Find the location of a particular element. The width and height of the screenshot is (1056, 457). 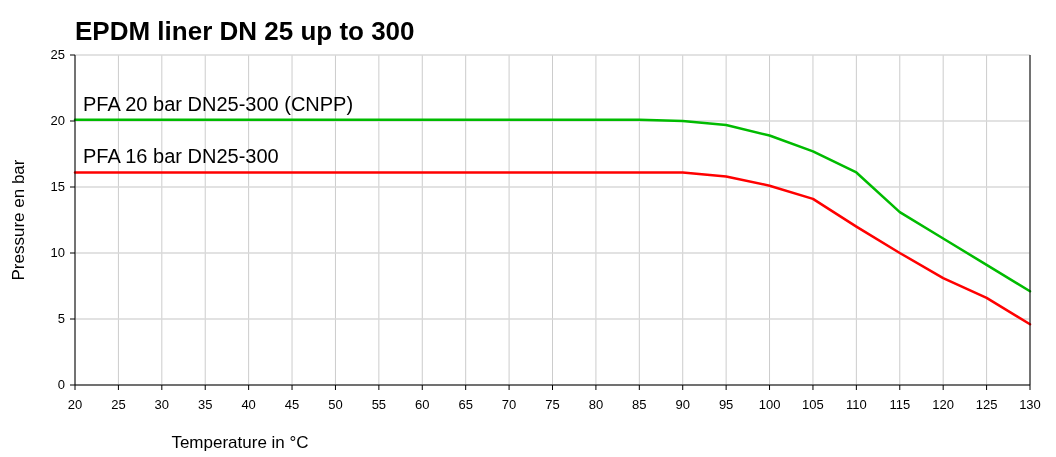

x-tick-label: 100 is located at coordinates (769, 404).